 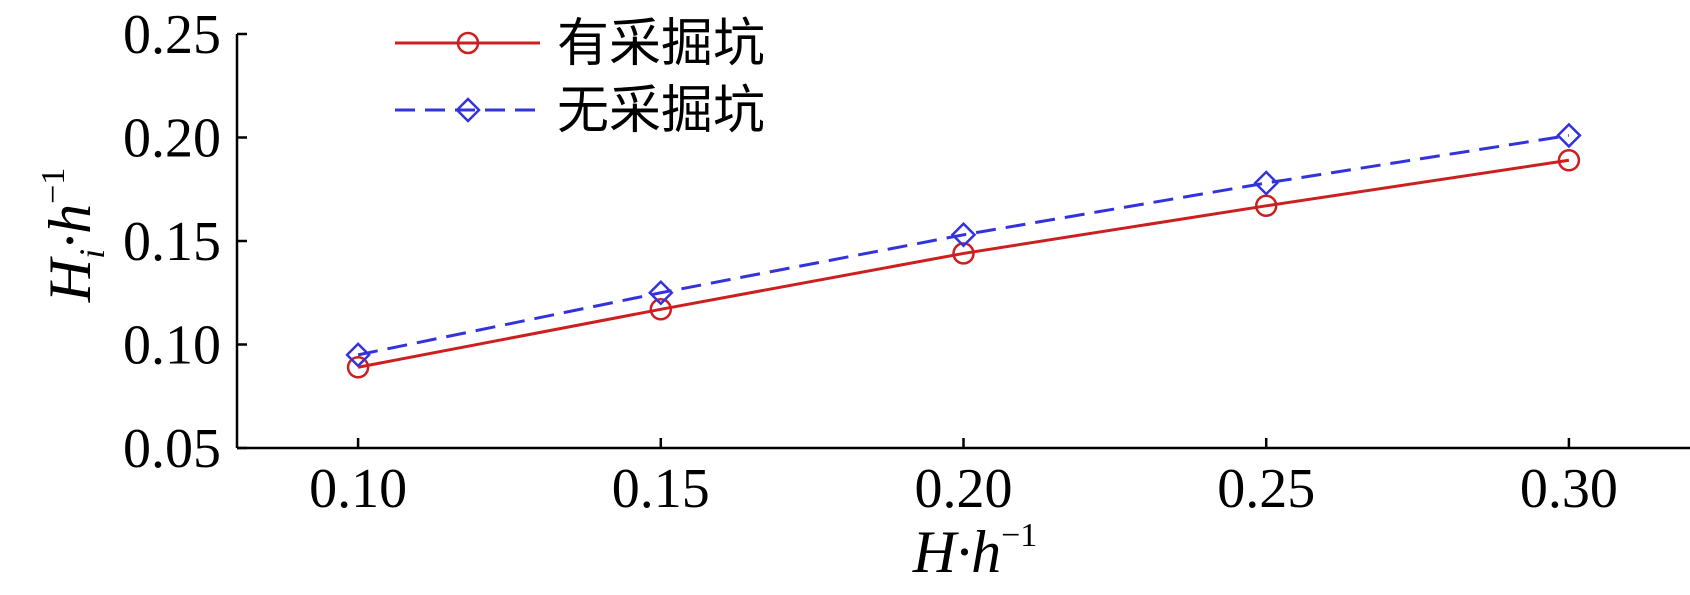 What do you see at coordinates (53, 186) in the screenshot?
I see `y-axis-label-sup: −1` at bounding box center [53, 186].